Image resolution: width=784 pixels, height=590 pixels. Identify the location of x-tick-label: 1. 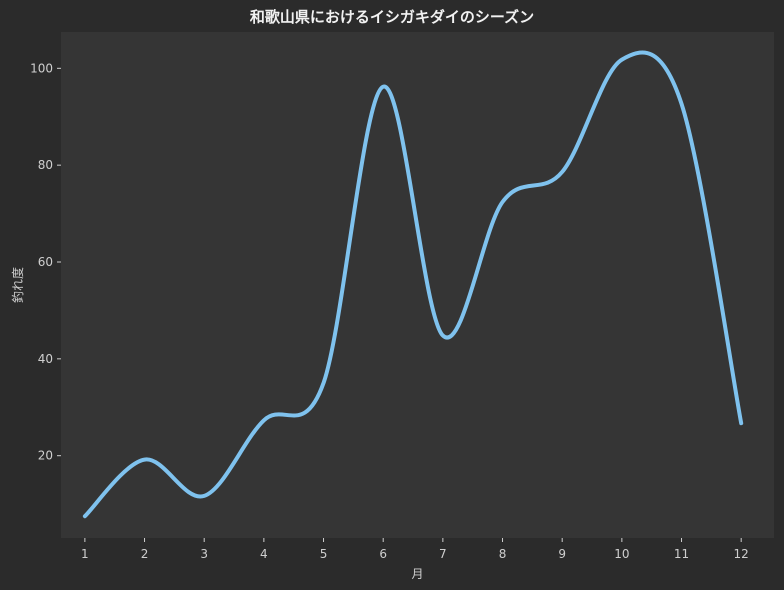
(85, 554).